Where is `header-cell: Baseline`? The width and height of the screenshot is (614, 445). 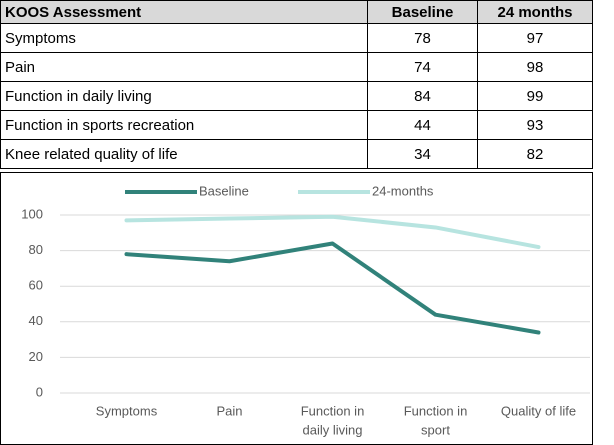
header-cell: Baseline is located at coordinates (422, 12).